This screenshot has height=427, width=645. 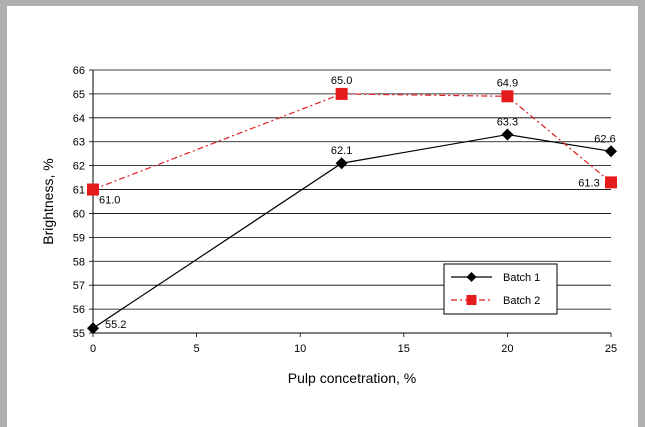 I want to click on x-tick-labels: 0 5 10 15 20 25, so click(x=353, y=349).